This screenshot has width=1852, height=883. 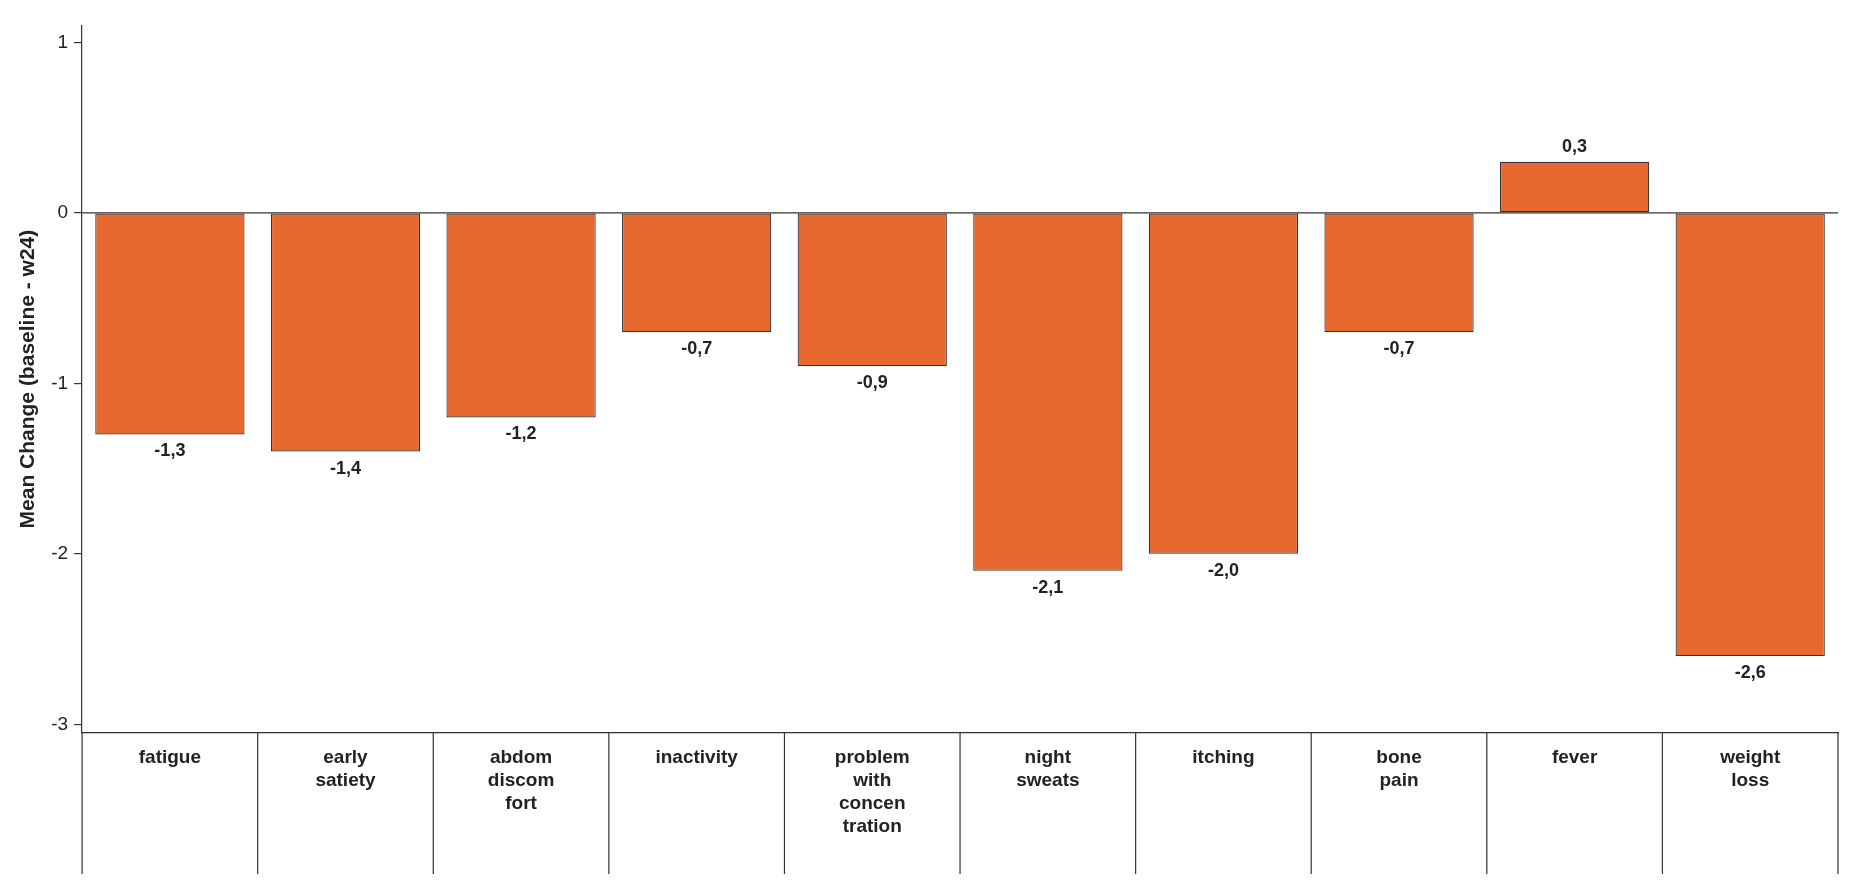 What do you see at coordinates (1575, 145) in the screenshot?
I see `data-label: 0,3` at bounding box center [1575, 145].